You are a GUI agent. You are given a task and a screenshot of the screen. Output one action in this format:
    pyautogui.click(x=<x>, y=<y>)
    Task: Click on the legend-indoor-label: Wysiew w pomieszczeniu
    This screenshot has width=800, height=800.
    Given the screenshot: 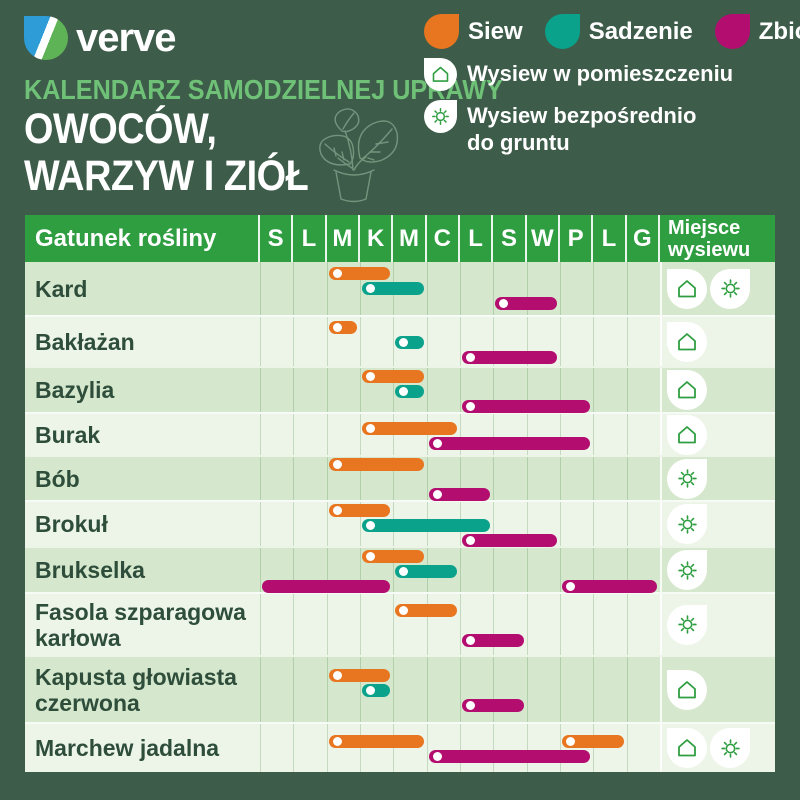 What is the action you would take?
    pyautogui.click(x=600, y=73)
    